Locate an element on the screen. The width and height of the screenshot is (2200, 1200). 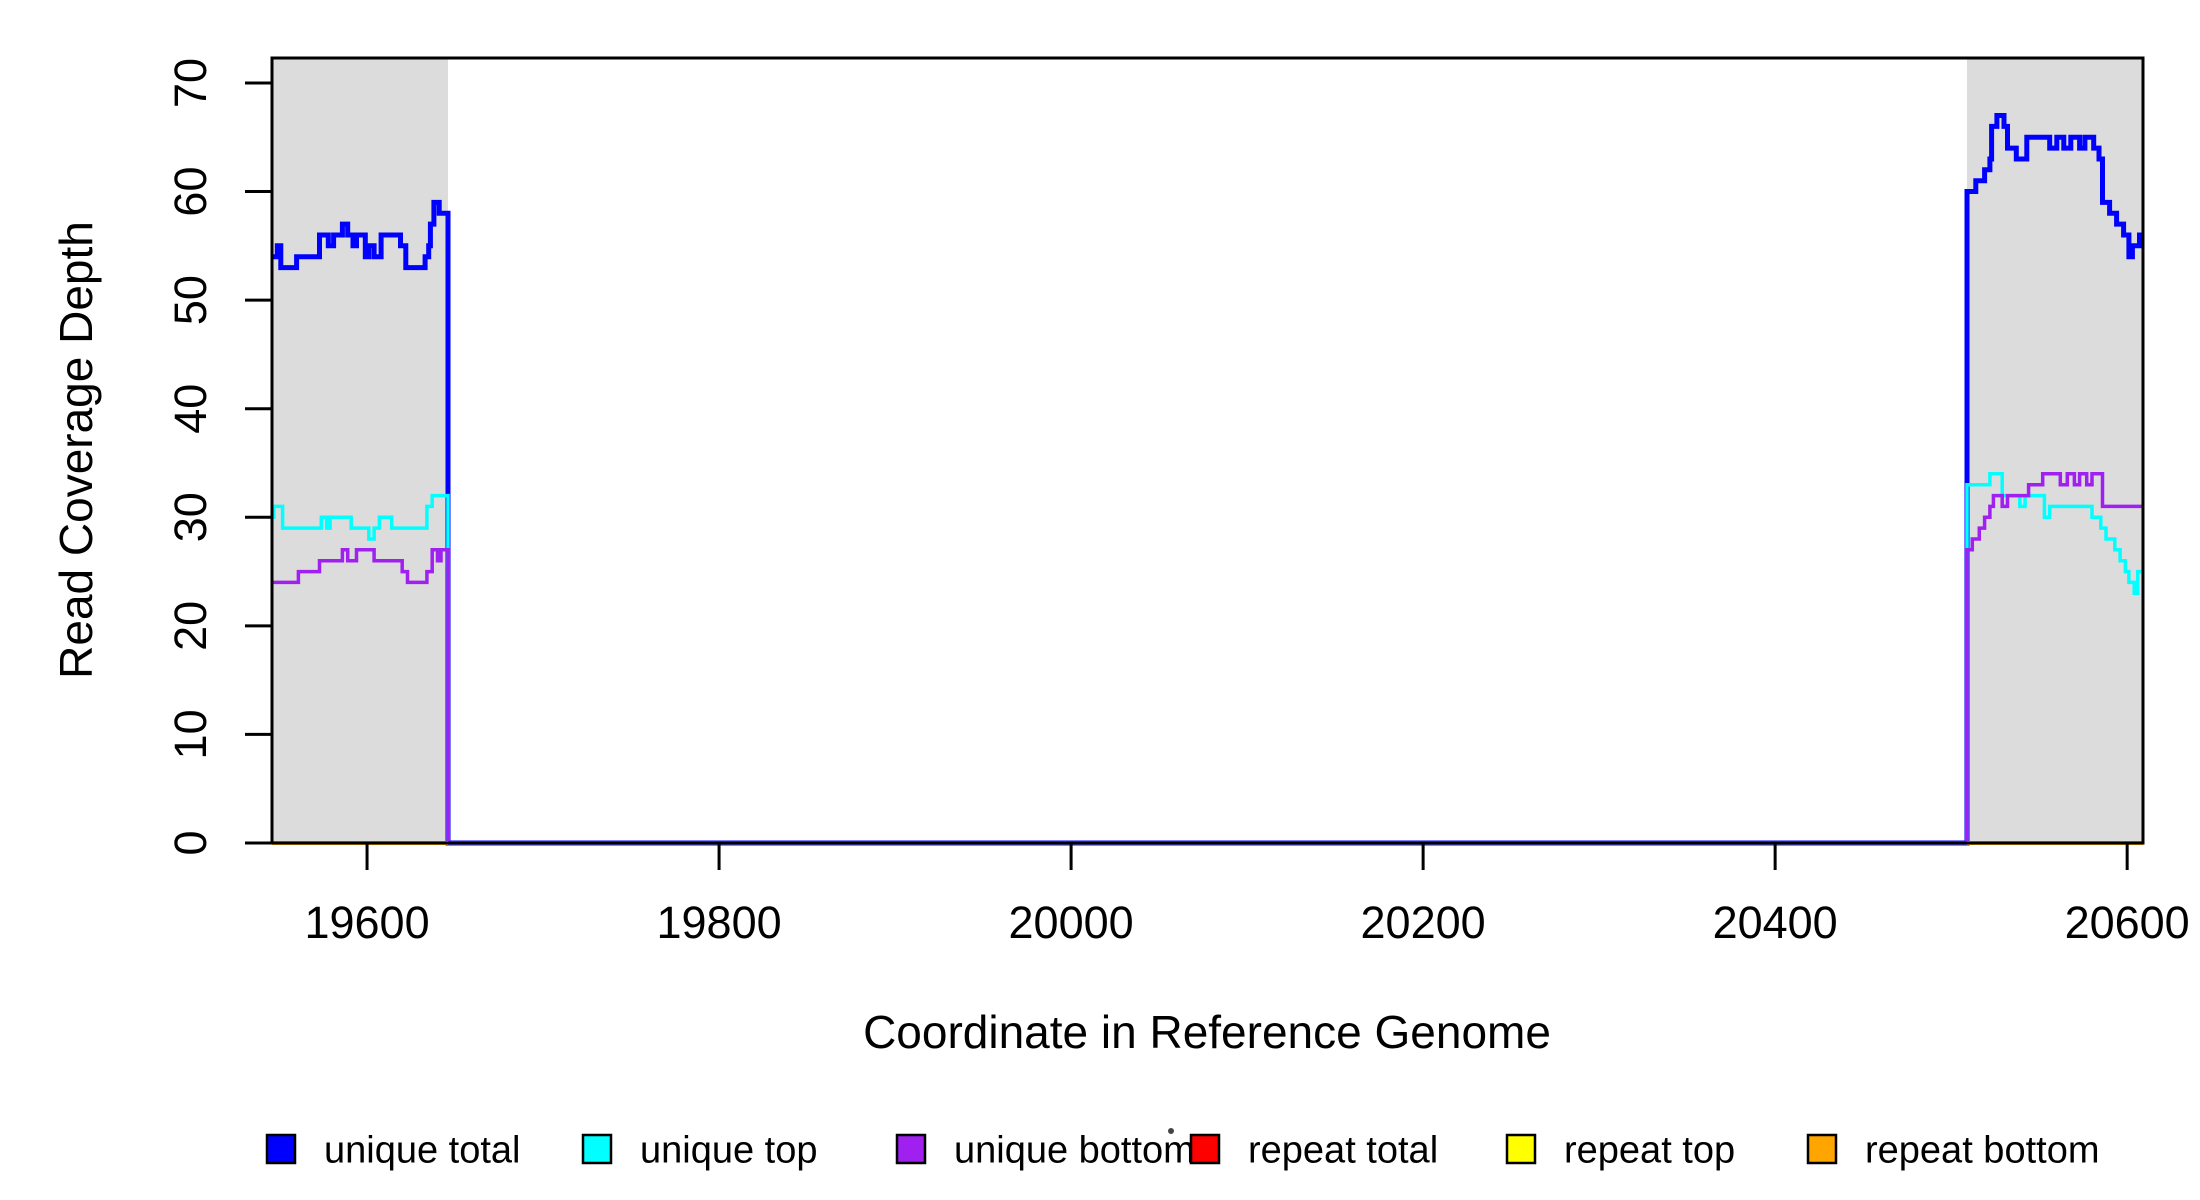
y-tick-label: 70 is located at coordinates (190, 83).